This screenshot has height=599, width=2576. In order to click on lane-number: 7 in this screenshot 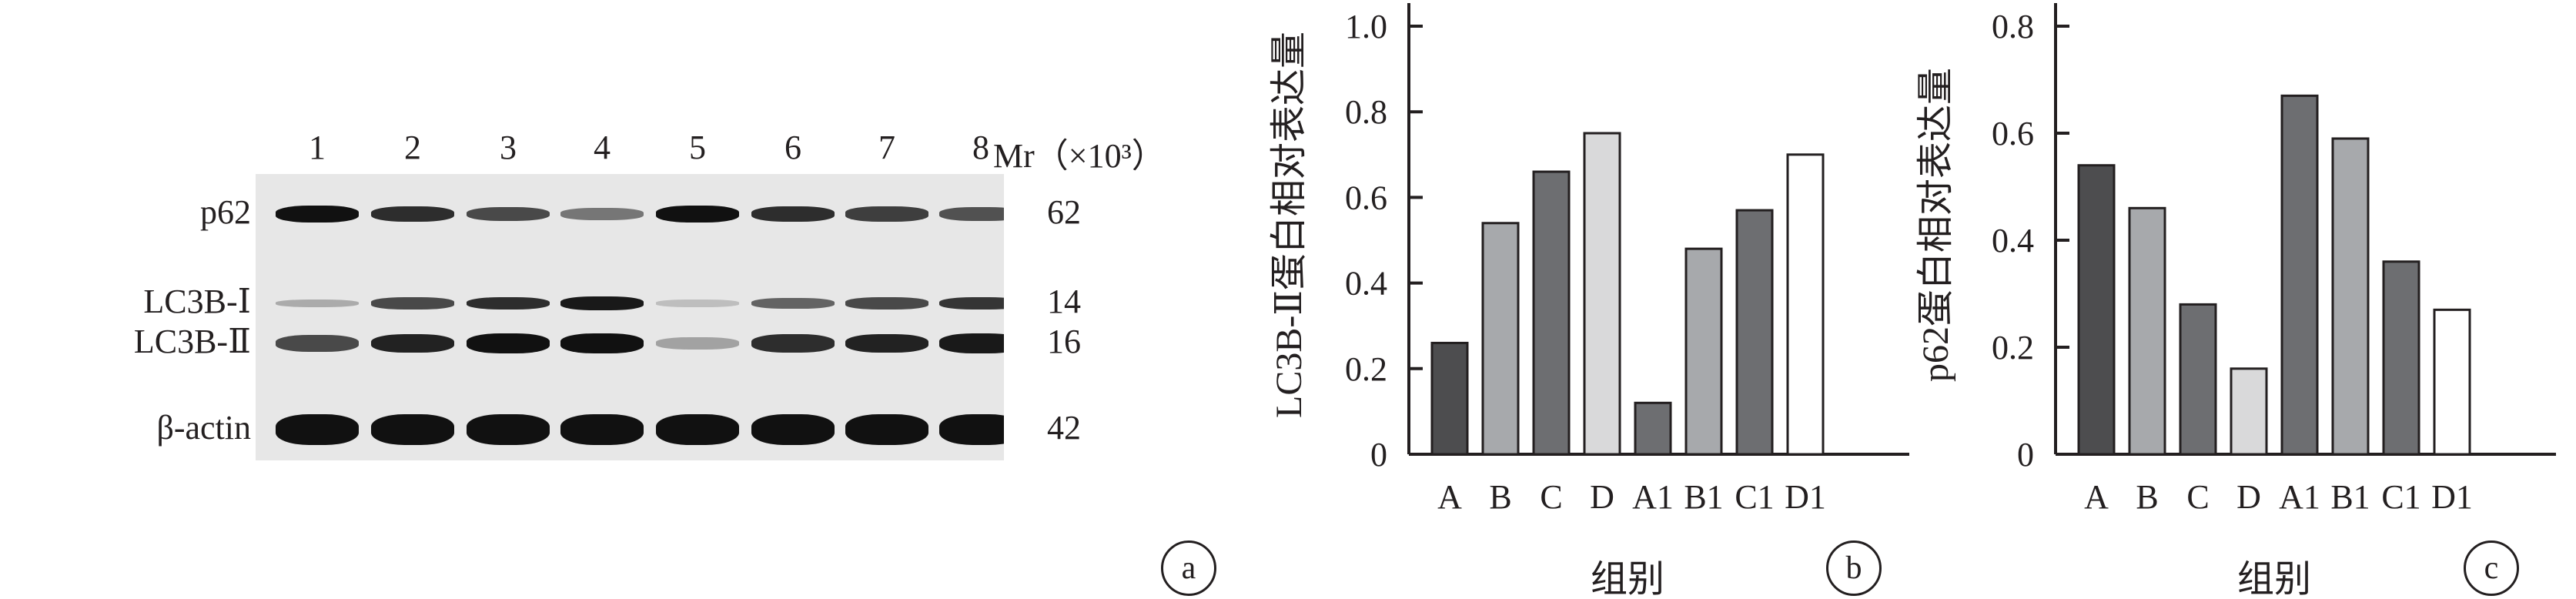, I will do `click(886, 147)`.